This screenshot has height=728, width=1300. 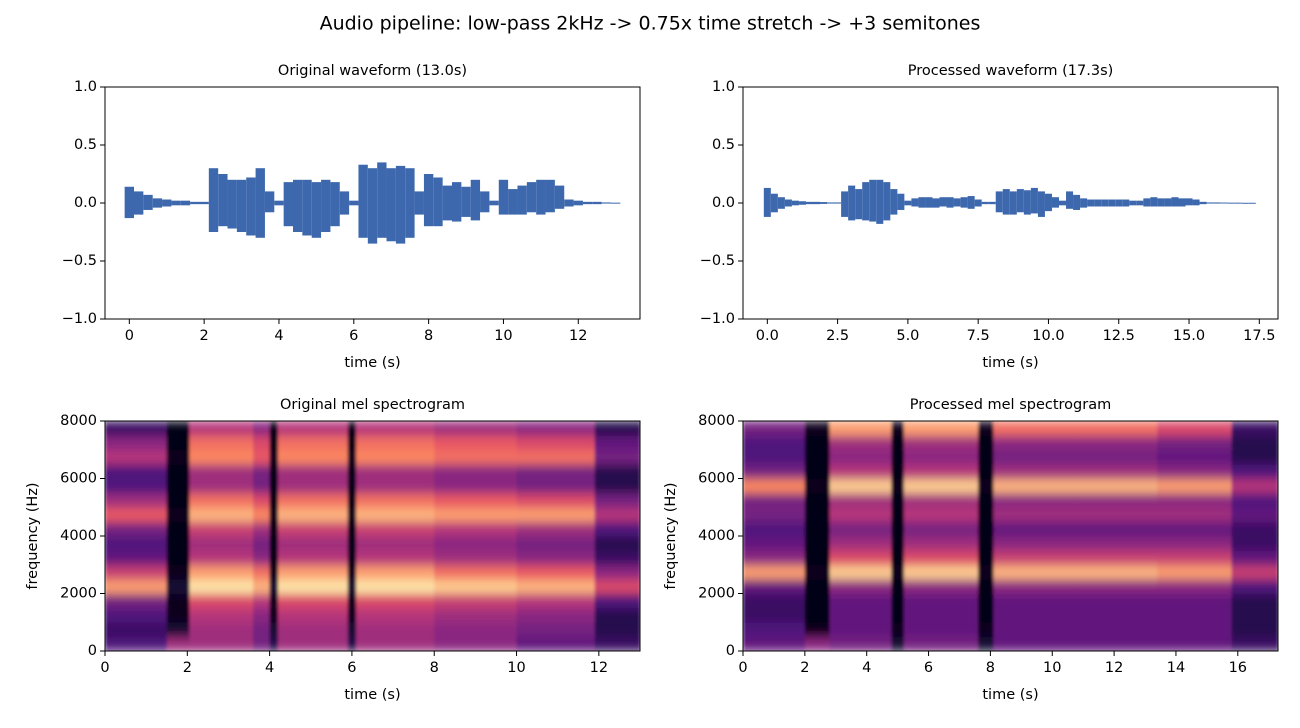 What do you see at coordinates (978, 336) in the screenshot?
I see `x-tick-label: 7.5` at bounding box center [978, 336].